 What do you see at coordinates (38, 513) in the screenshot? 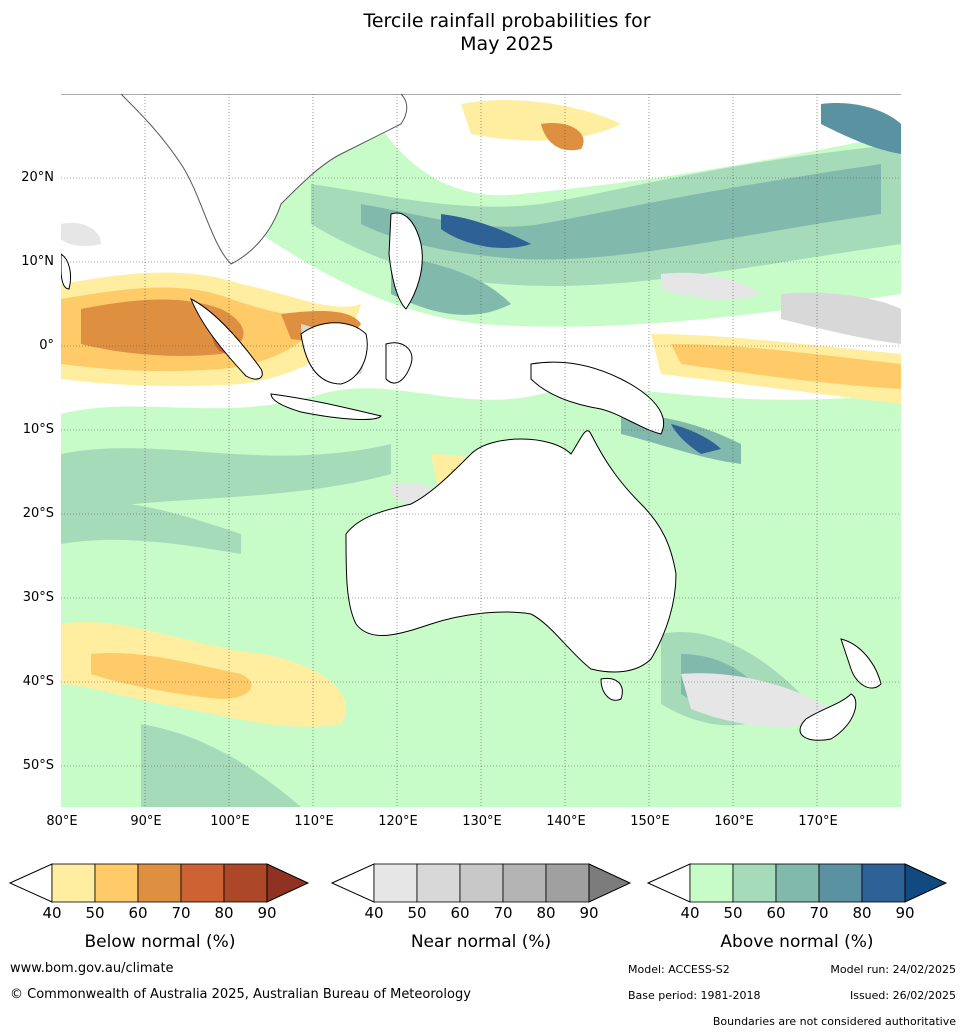
I see `lat-label-20s: 20°S` at bounding box center [38, 513].